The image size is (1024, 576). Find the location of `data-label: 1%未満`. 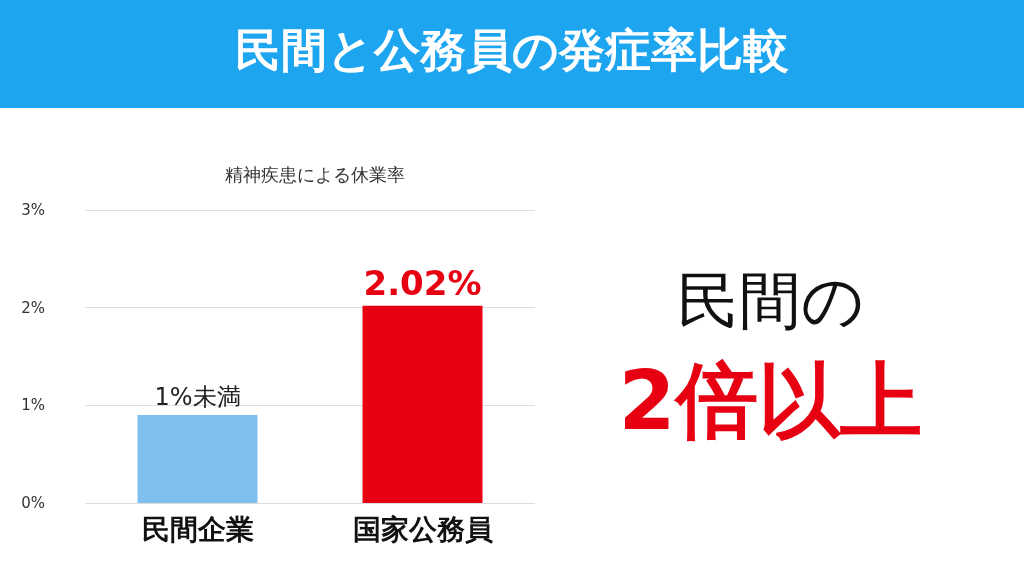

data-label: 1%未満 is located at coordinates (197, 397).